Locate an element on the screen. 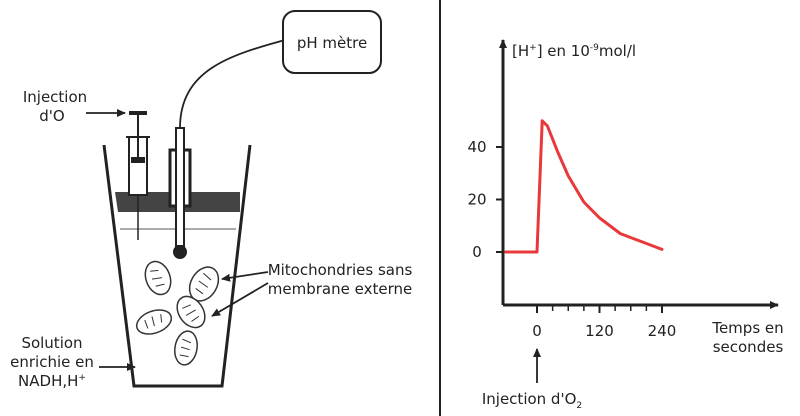 Image resolution: width=800 pixels, height=416 pixels. chart-series is located at coordinates (584, 186).